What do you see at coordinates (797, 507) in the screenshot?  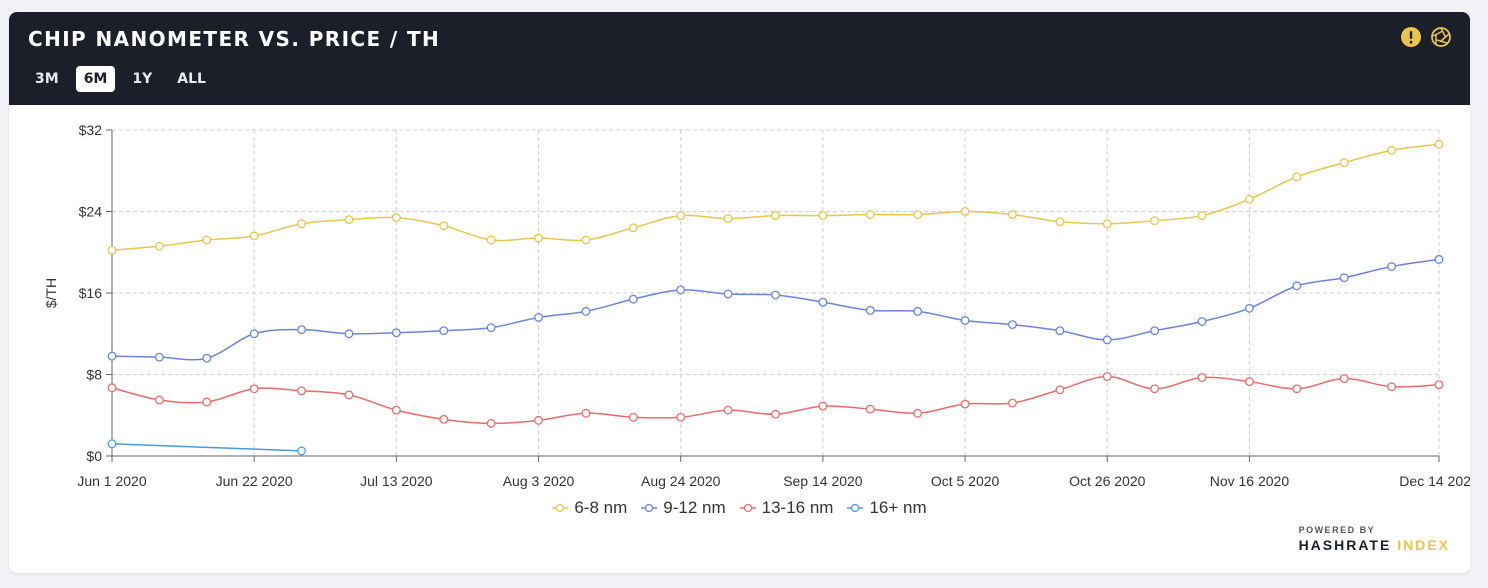 I see `legend-label: 13-16 nm` at bounding box center [797, 507].